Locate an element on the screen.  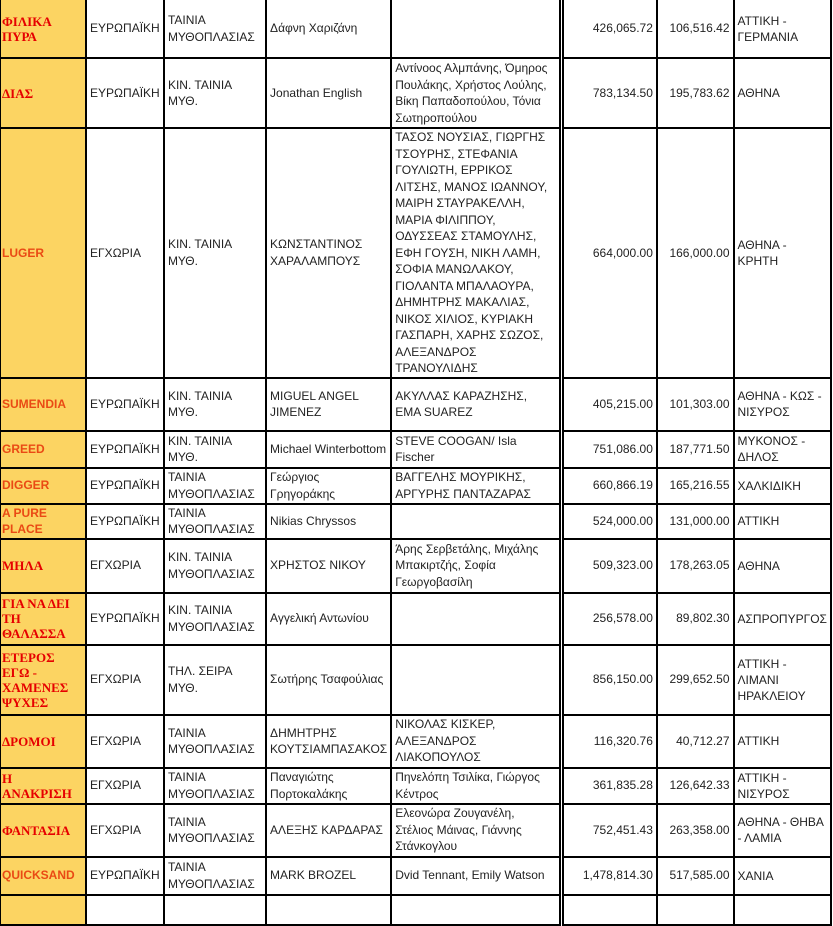
rebate-cell: 126,642.33 is located at coordinates (695, 785).